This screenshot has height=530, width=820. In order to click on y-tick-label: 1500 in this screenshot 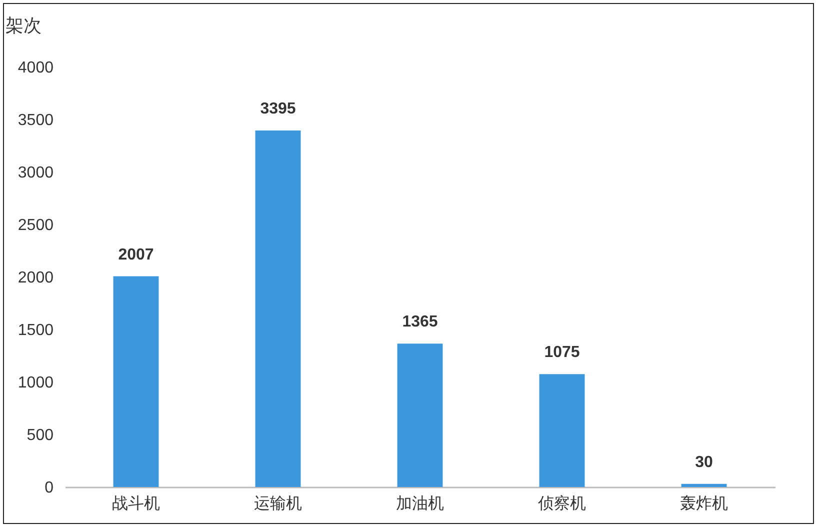, I will do `click(36, 330)`.